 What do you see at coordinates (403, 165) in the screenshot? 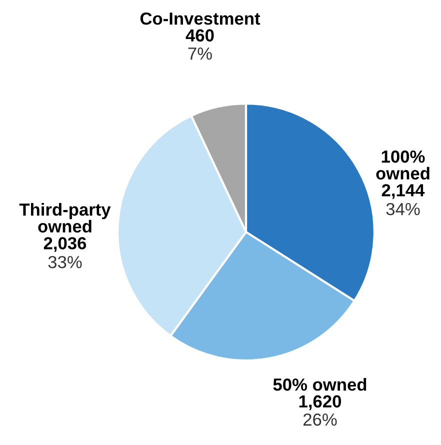
I see `slice-label: 100% owned` at bounding box center [403, 165].